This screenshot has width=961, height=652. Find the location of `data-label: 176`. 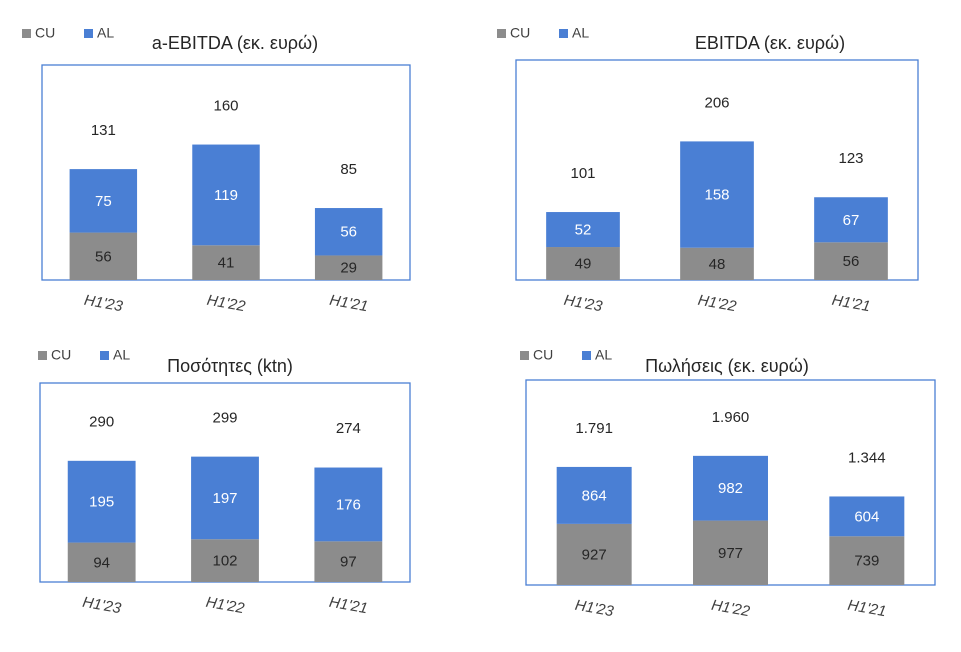

data-label: 176 is located at coordinates (348, 504).